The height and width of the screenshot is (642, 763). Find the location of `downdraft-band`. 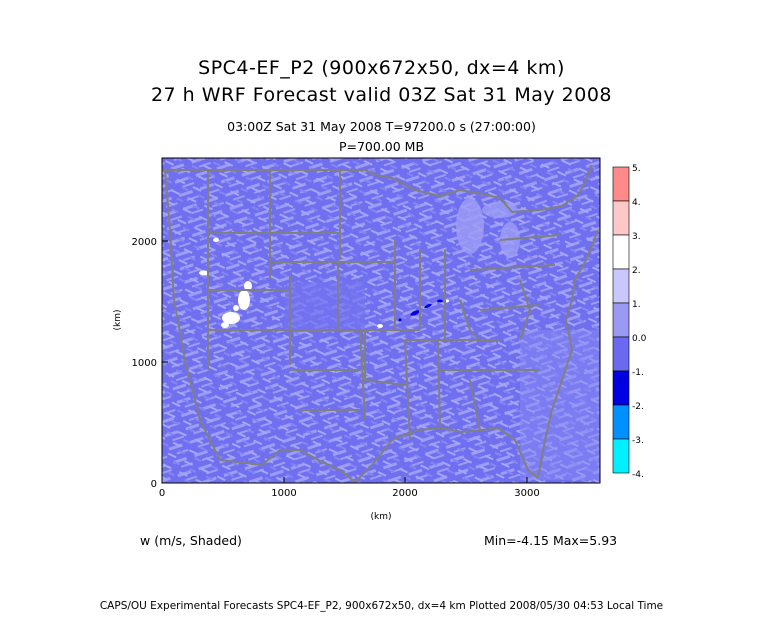

downdraft-band is located at coordinates (420, 310).